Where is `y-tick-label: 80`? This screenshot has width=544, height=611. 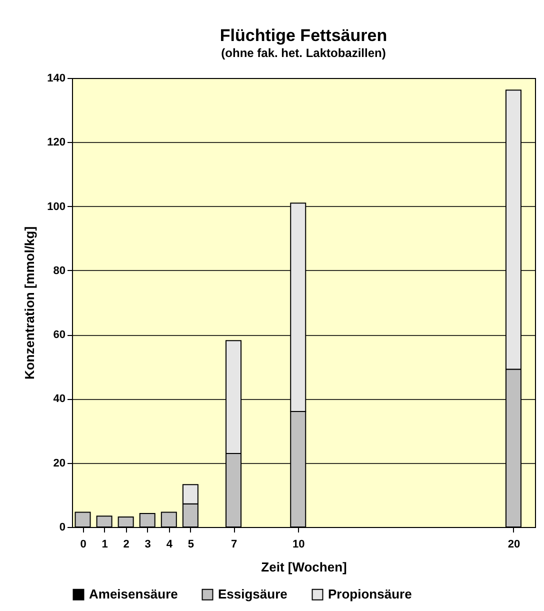 y-tick-label: 80 is located at coordinates (59, 270).